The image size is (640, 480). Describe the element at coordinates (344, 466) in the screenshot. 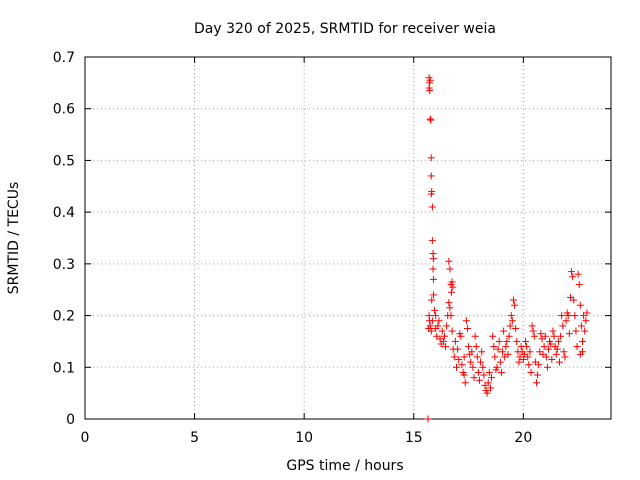

I see `x-axis-label: GPS time / hours` at that location.